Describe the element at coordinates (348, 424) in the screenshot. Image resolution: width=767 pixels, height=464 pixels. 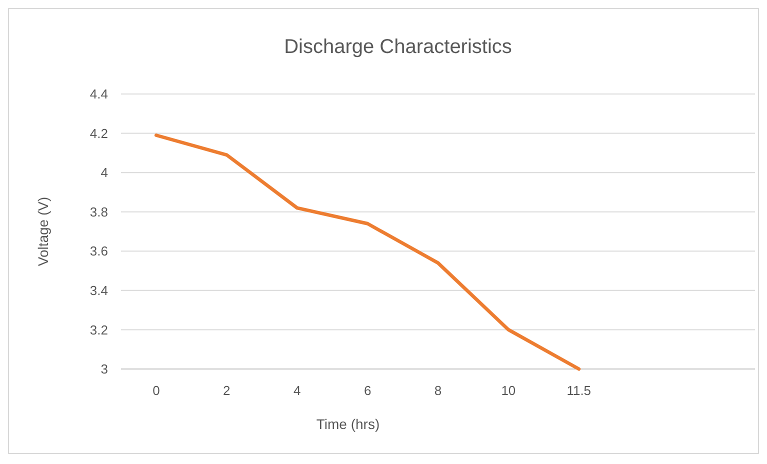
I see `x-axis-title: Time (hrs)` at that location.